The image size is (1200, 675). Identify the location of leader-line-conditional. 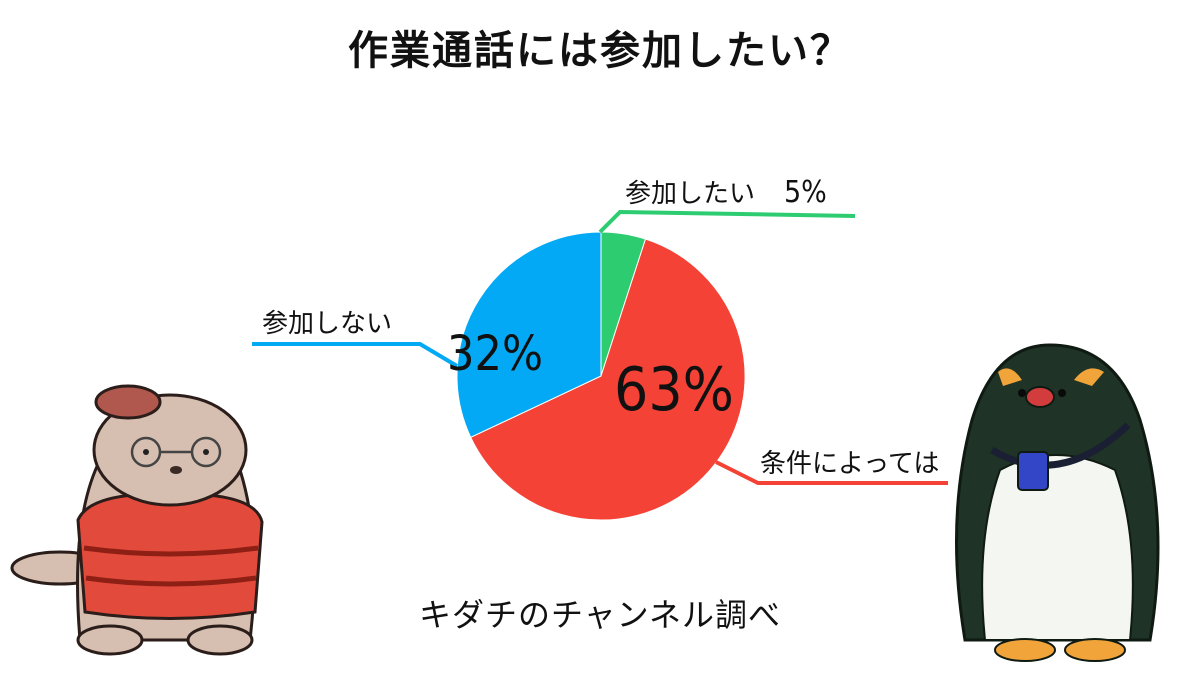
(831, 472).